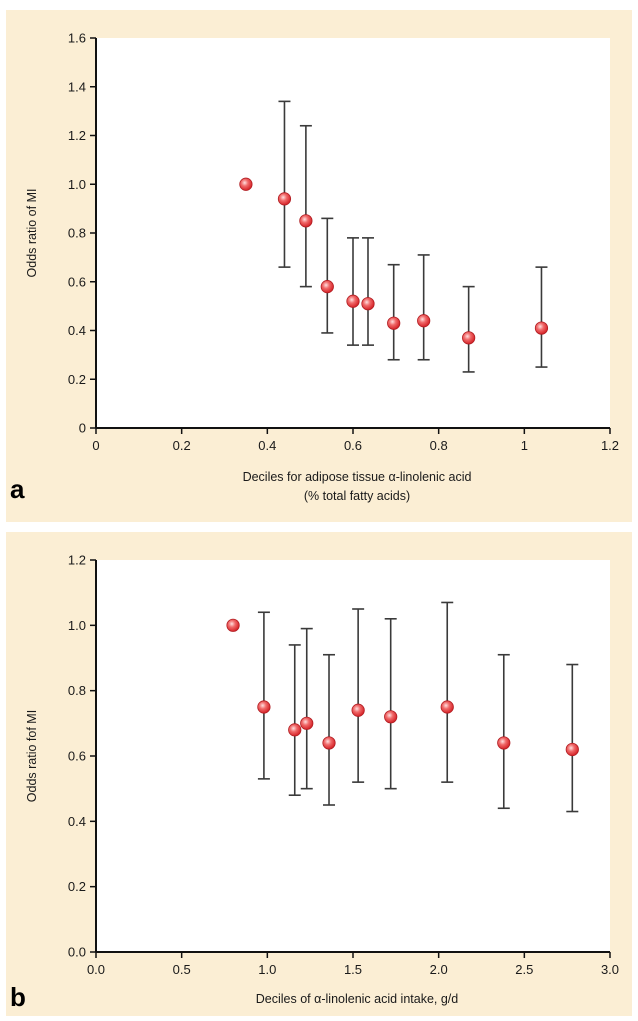 The height and width of the screenshot is (1021, 638). What do you see at coordinates (439, 445) in the screenshot?
I see `x-tick-label: 0.8` at bounding box center [439, 445].